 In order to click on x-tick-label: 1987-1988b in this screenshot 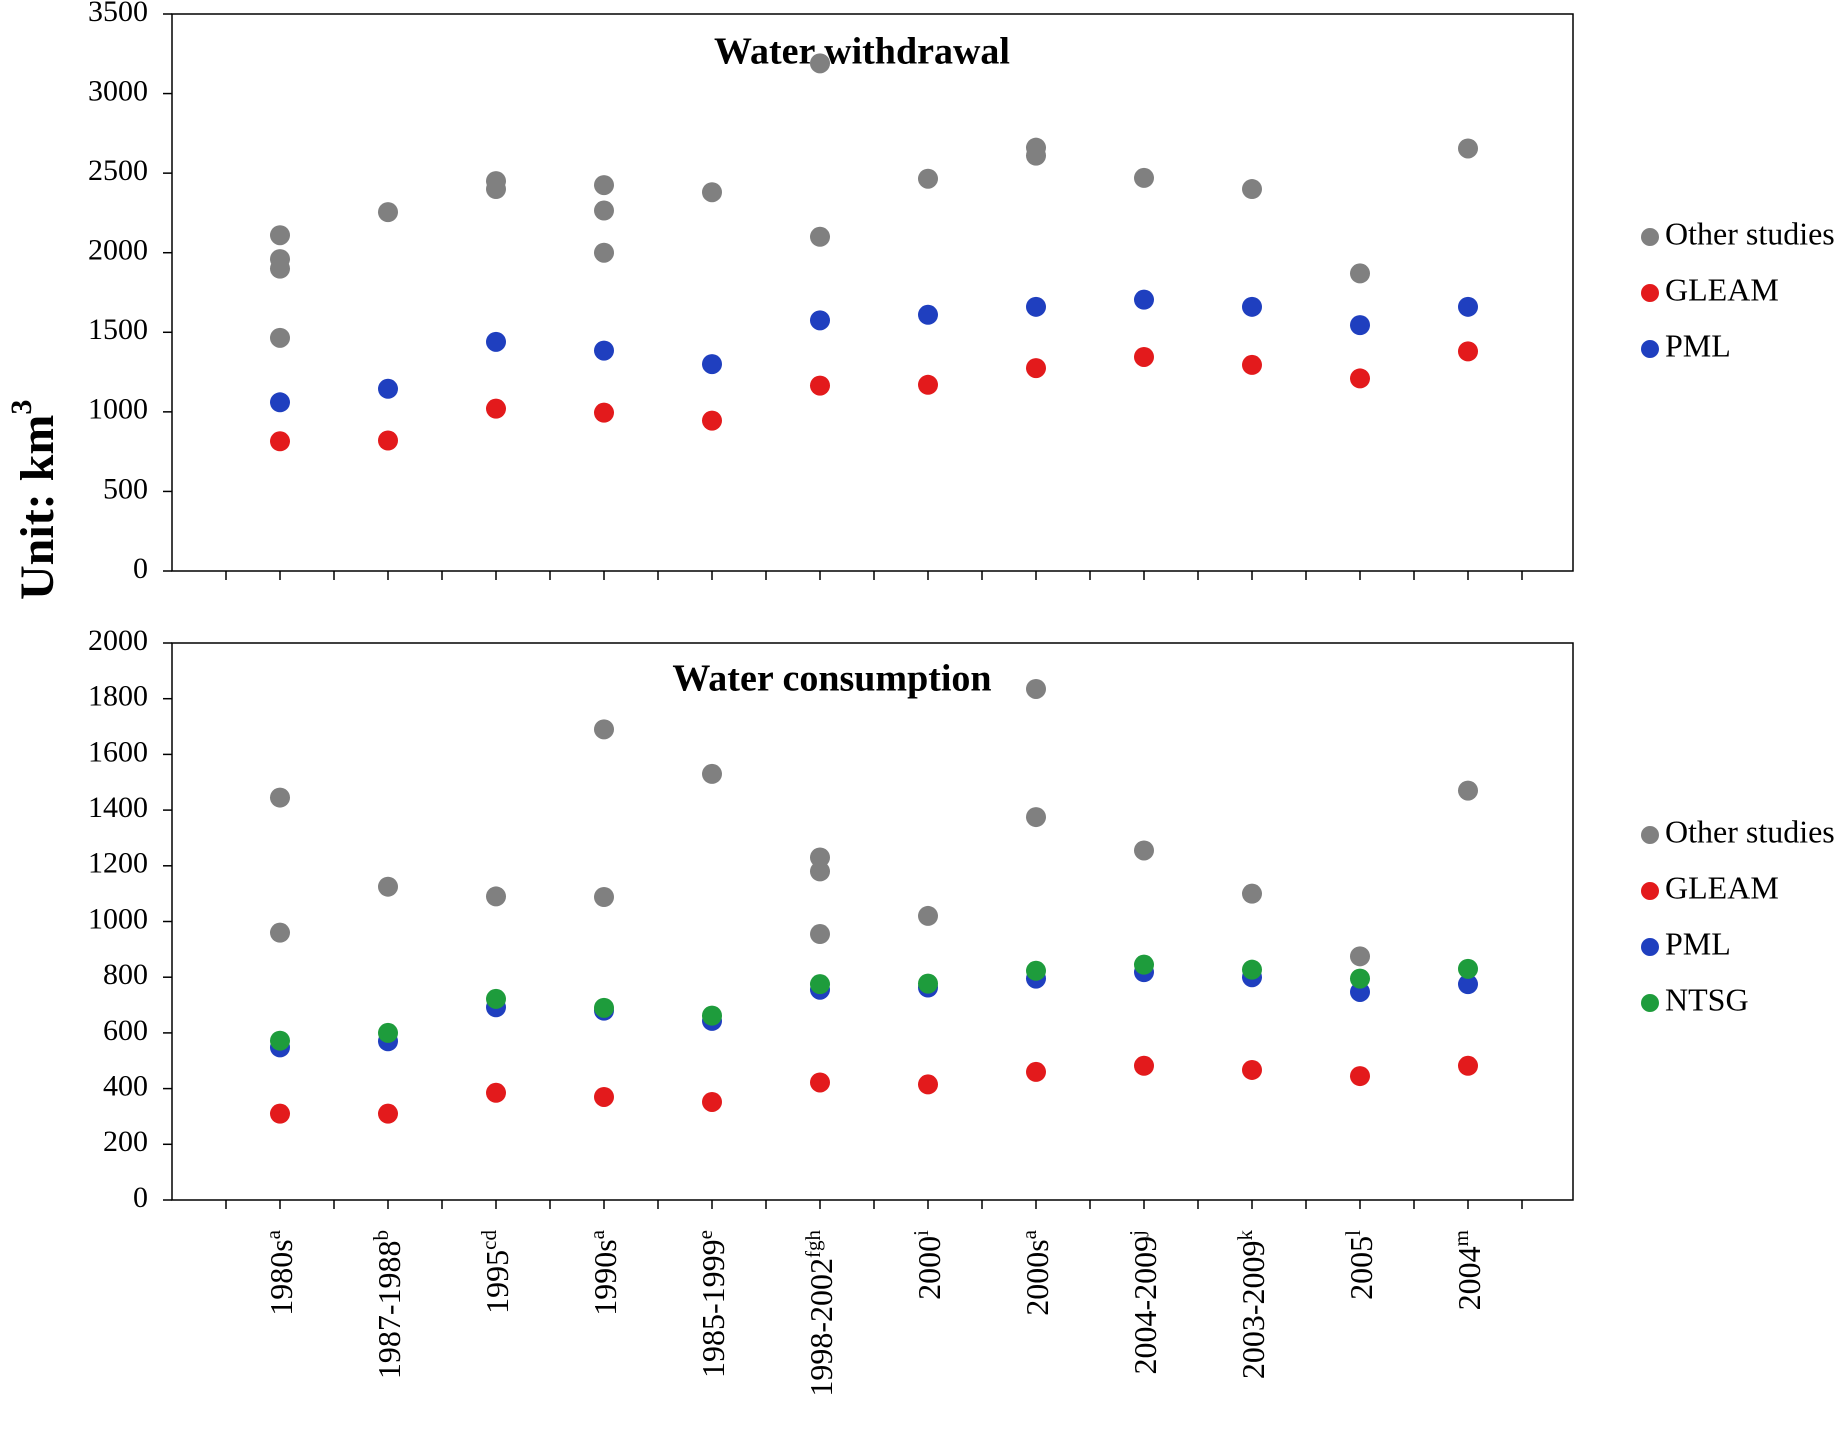, I will do `click(388, 1304)`.